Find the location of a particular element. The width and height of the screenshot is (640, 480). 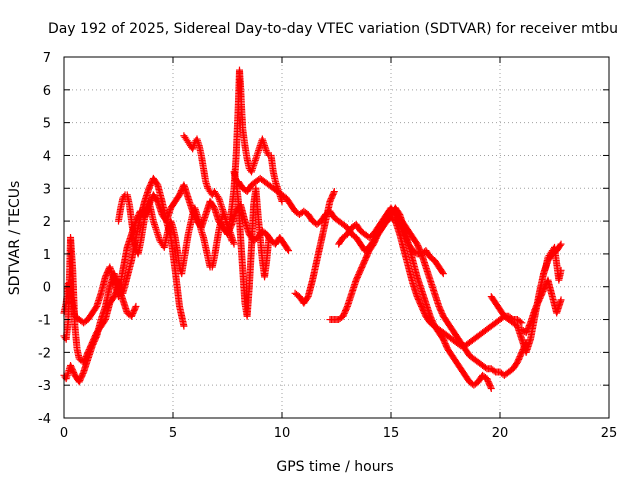

series-s3 is located at coordinates (100, 300).